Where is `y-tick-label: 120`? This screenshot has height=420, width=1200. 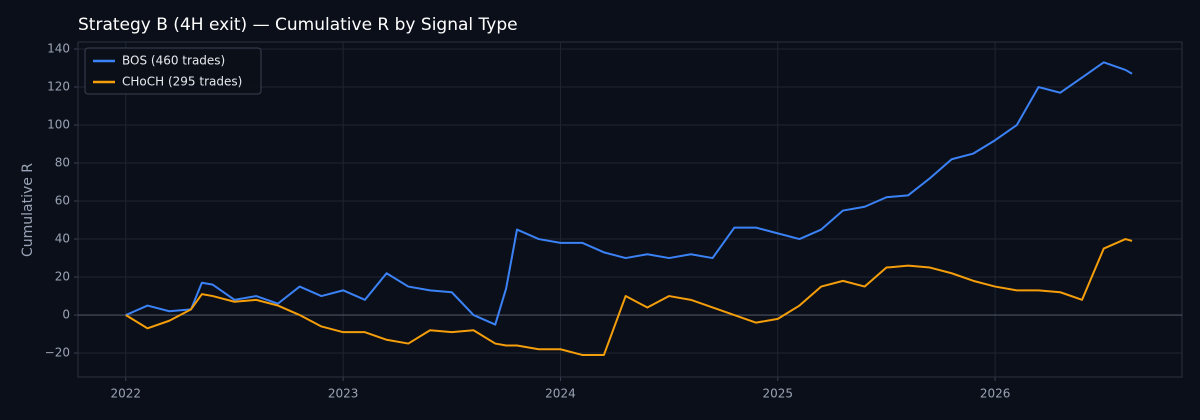 y-tick-label: 120 is located at coordinates (58, 87).